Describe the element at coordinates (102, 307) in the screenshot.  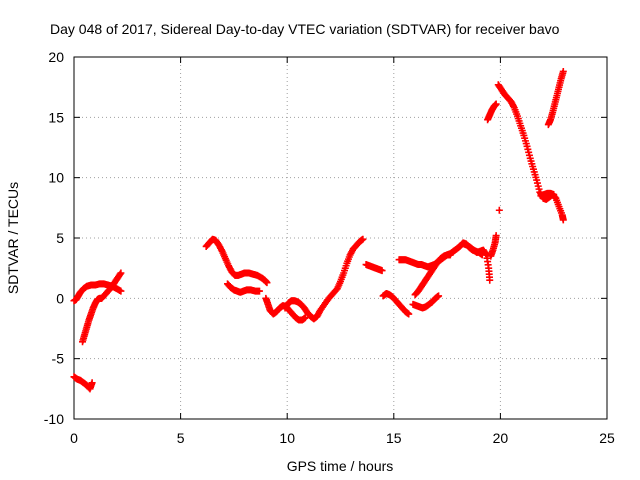
I see `series-arc2` at that location.